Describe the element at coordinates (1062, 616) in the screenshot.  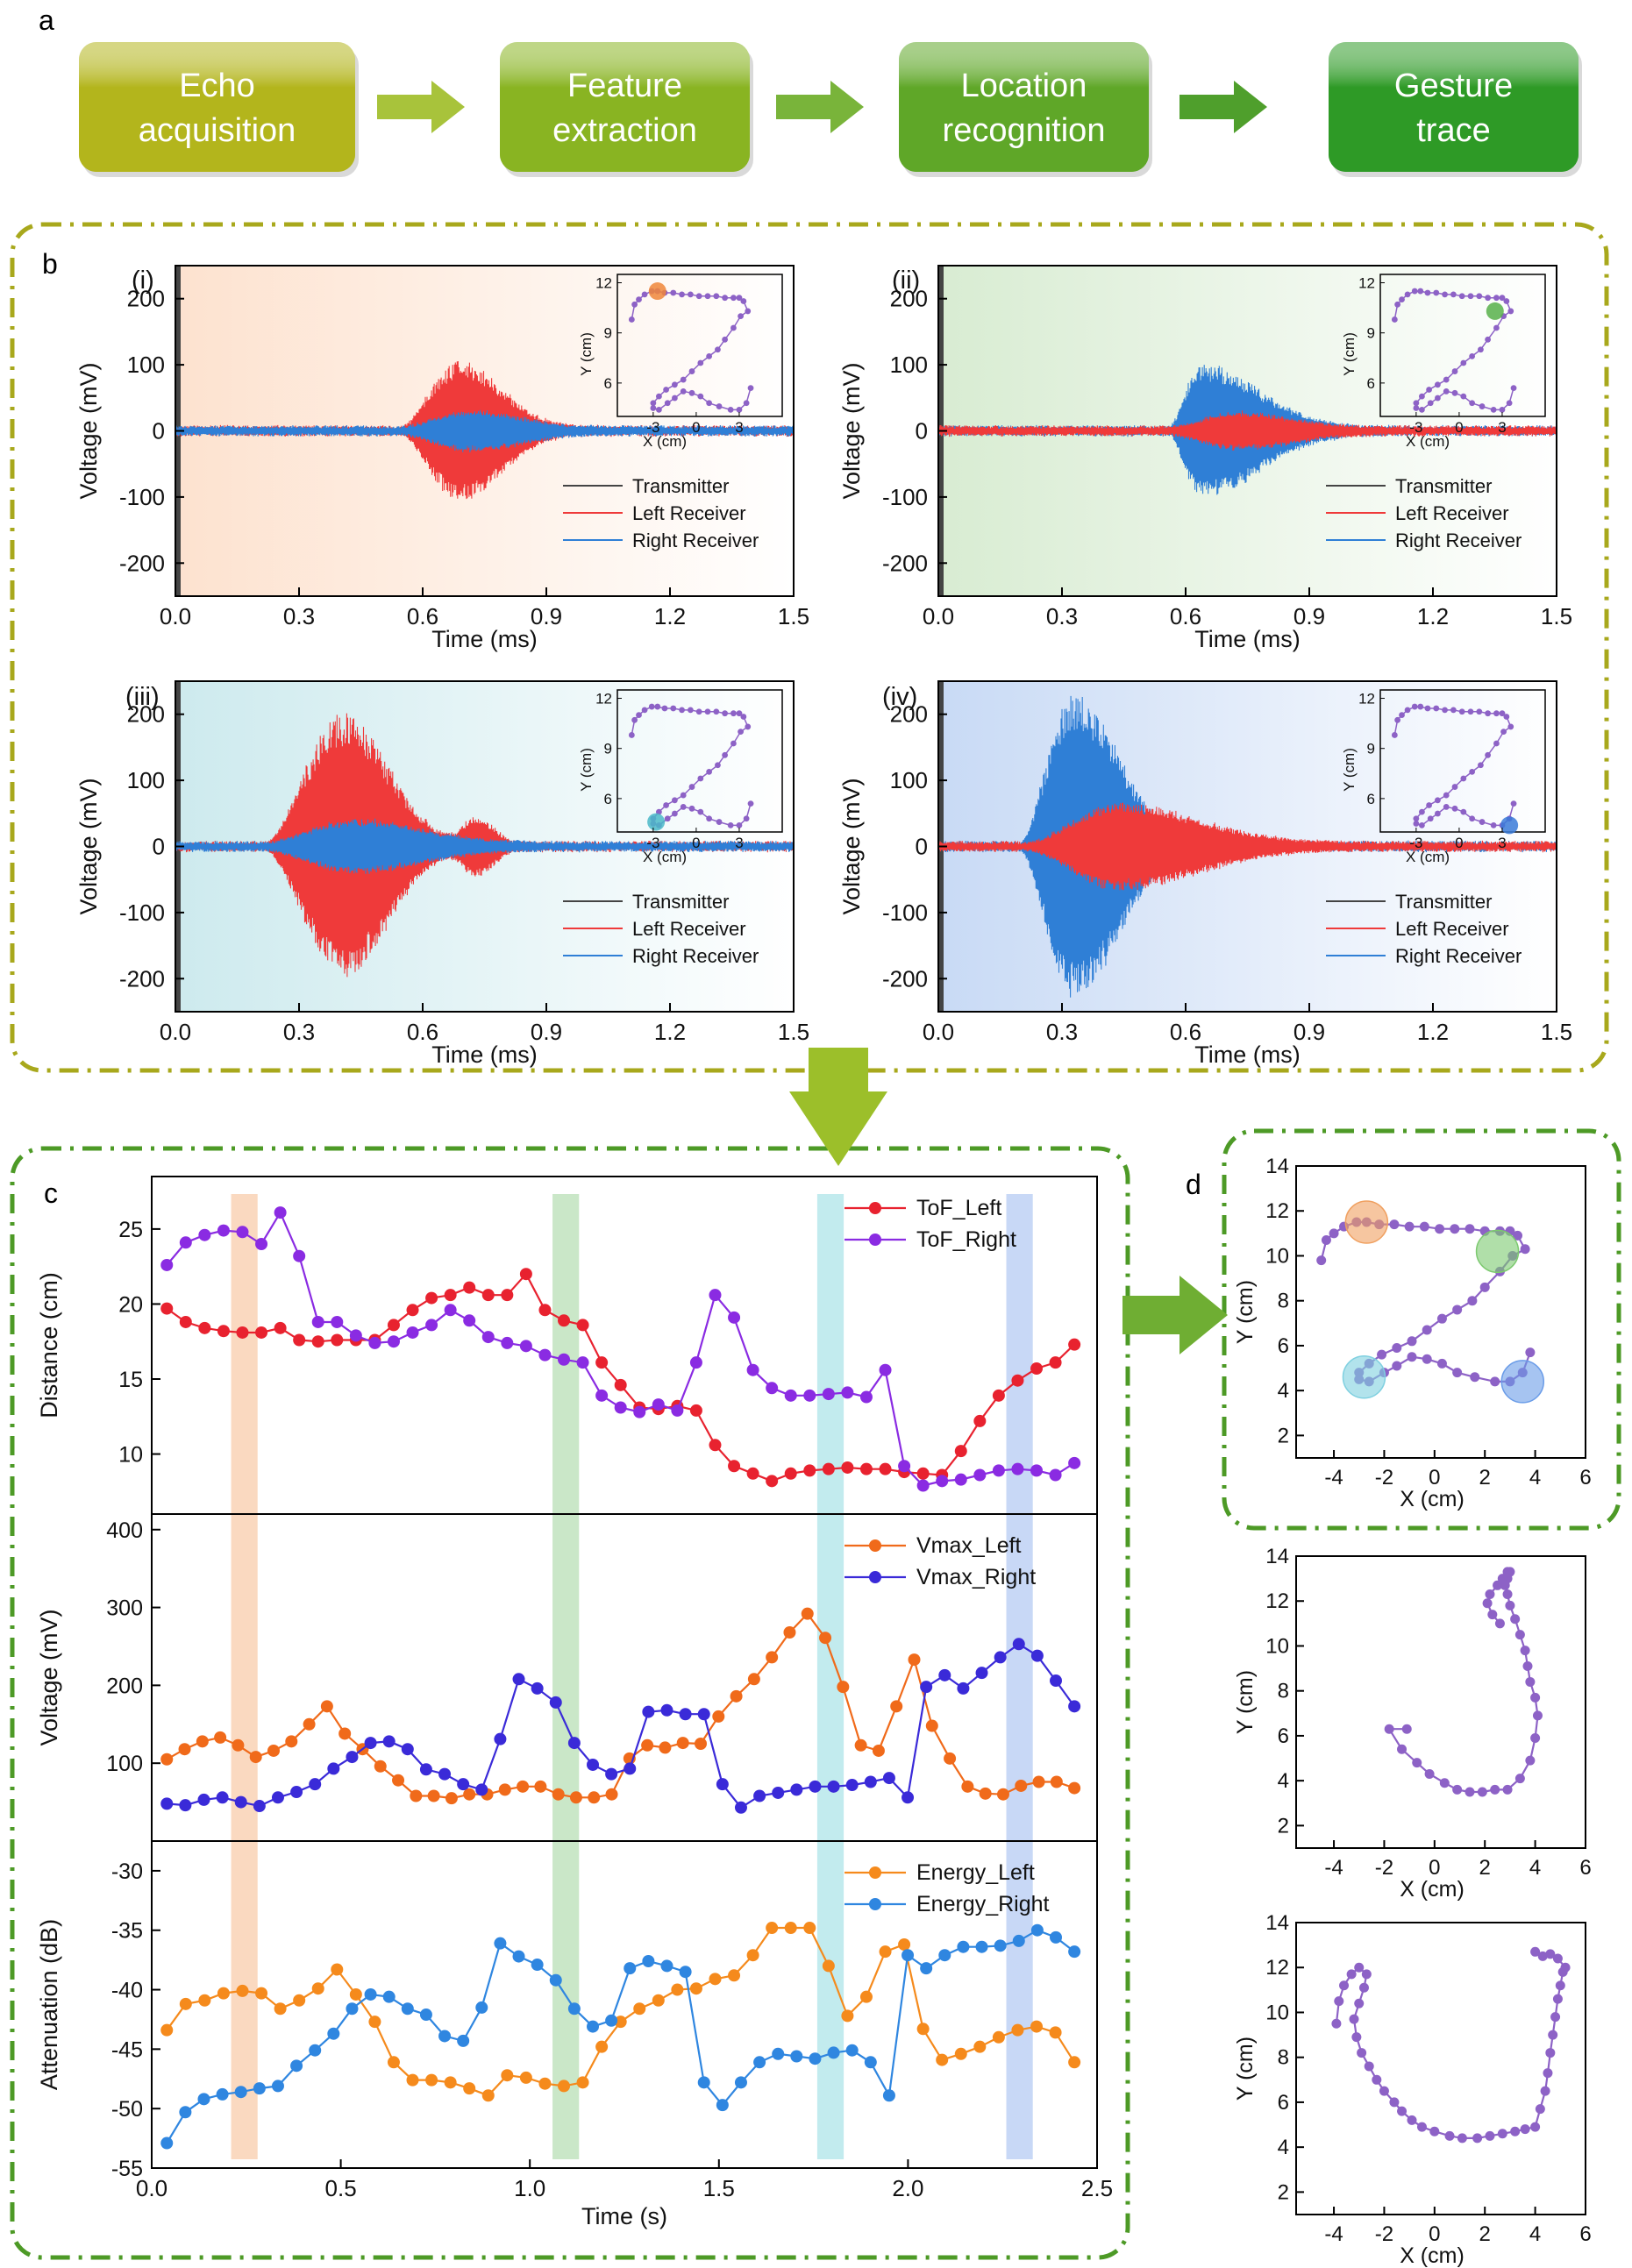
I see `x-tick-label: 0.3` at that location.